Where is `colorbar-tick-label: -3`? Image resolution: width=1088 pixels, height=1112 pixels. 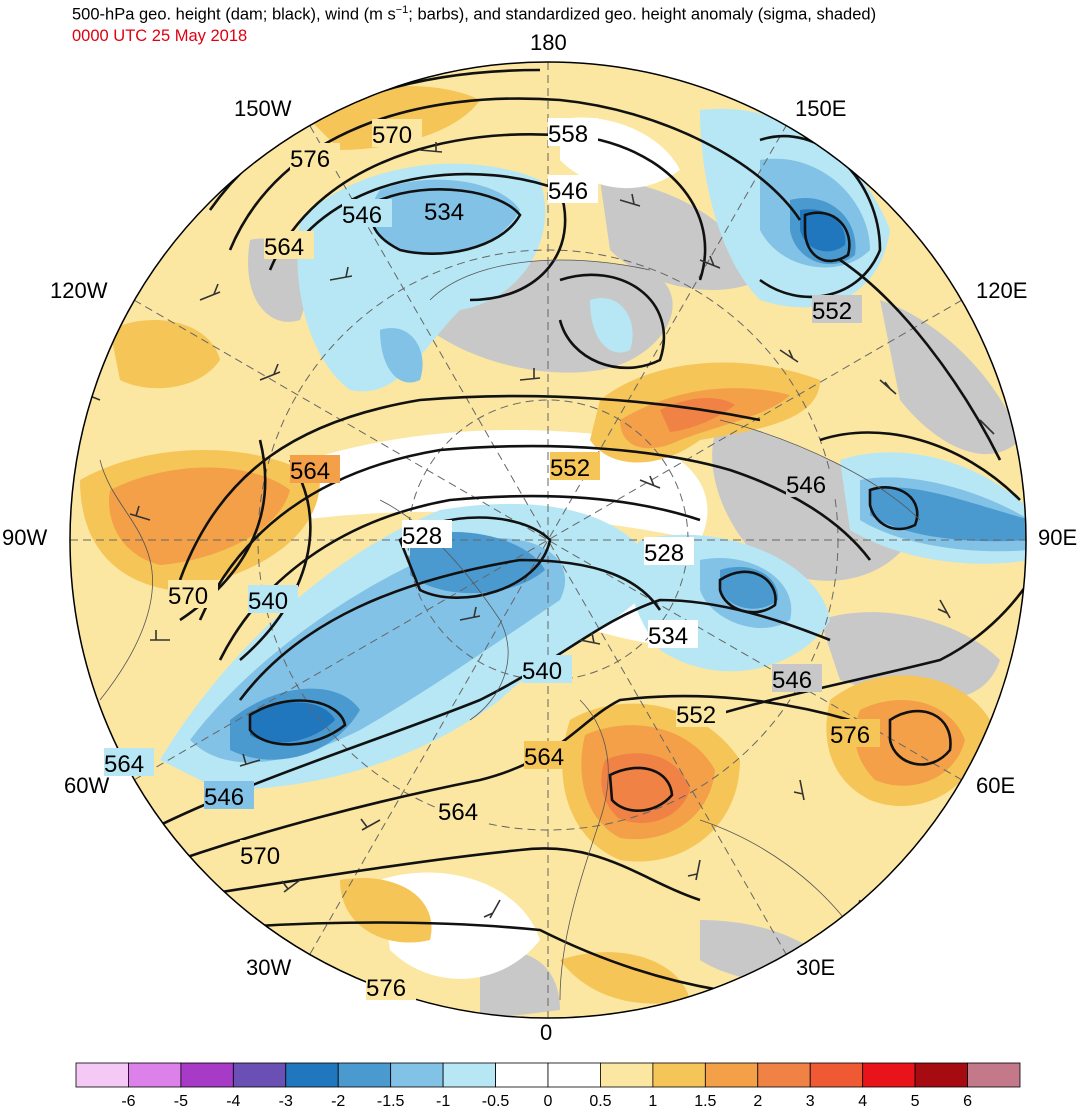 colorbar-tick-label: -3 is located at coordinates (285, 1101).